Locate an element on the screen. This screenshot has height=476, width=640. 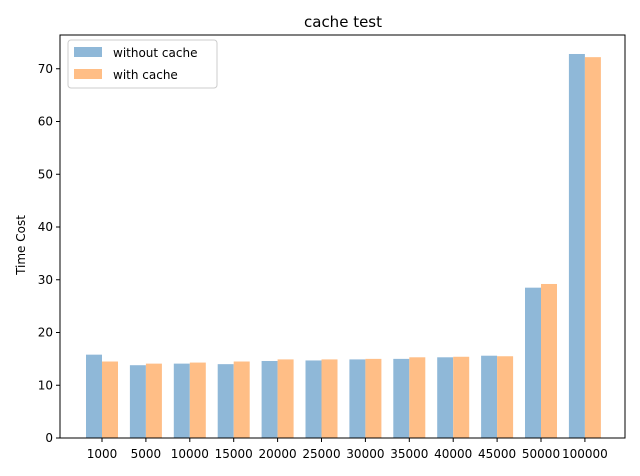
legend-swatch-with-cache is located at coordinates (88, 74).